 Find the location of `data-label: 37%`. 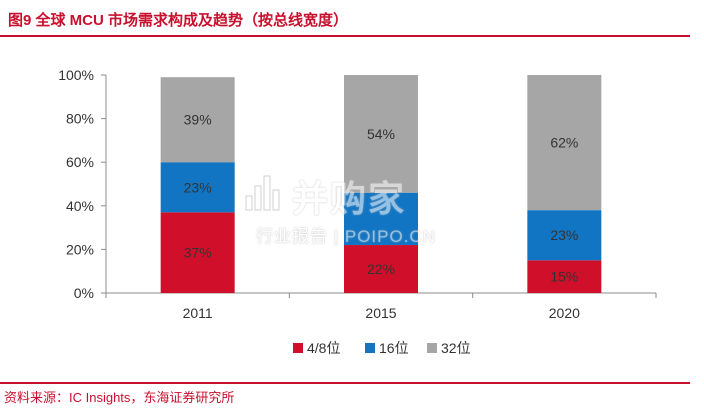

data-label: 37% is located at coordinates (198, 253).